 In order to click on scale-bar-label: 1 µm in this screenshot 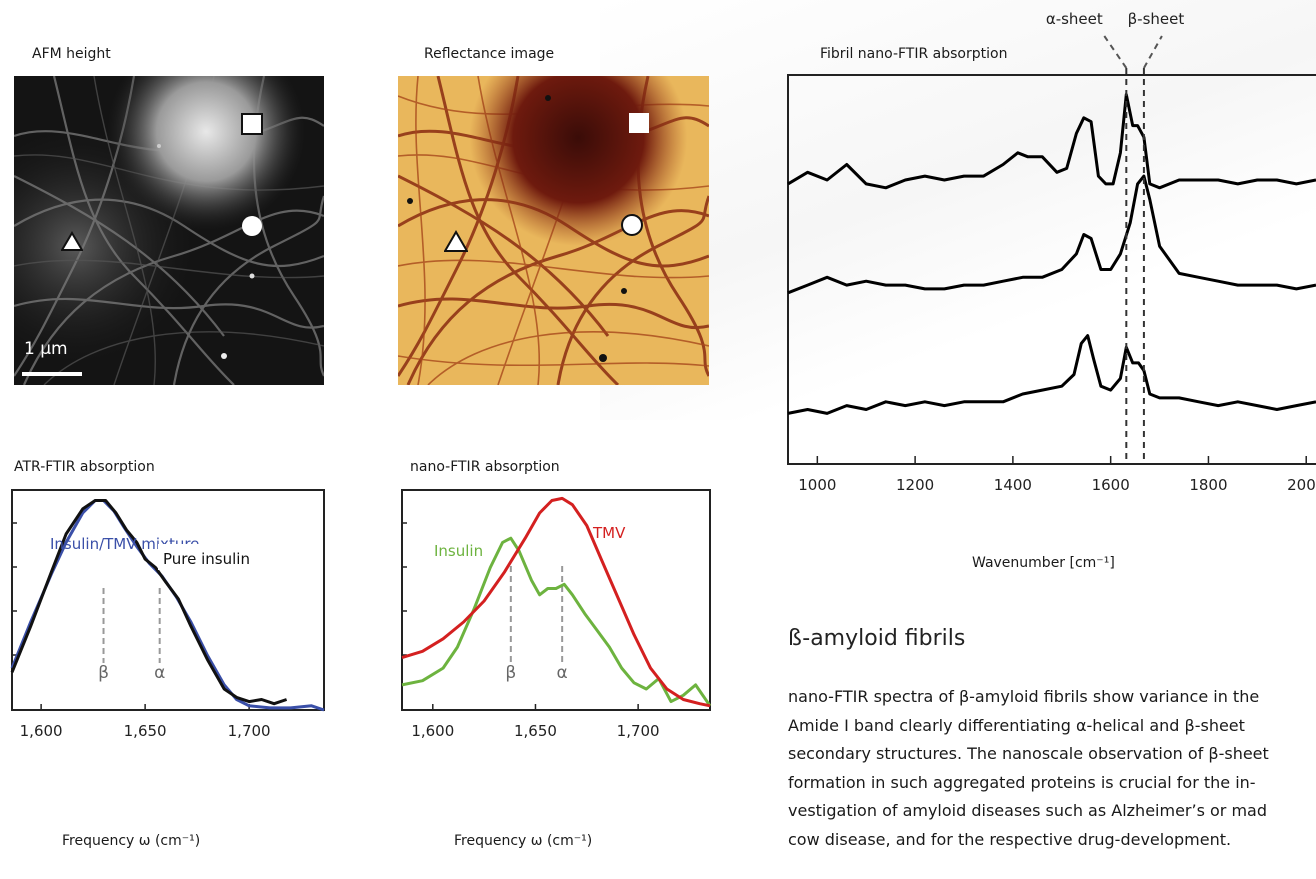, I will do `click(46, 349)`.